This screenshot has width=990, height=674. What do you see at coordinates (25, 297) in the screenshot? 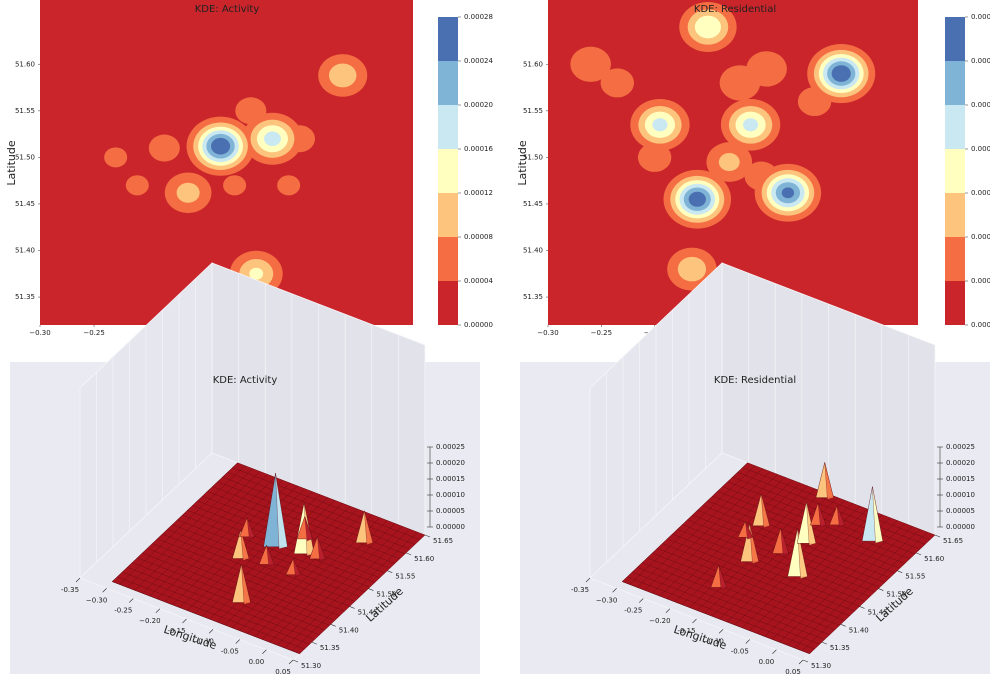
I see `y-tick-label: 51.35` at bounding box center [25, 297].